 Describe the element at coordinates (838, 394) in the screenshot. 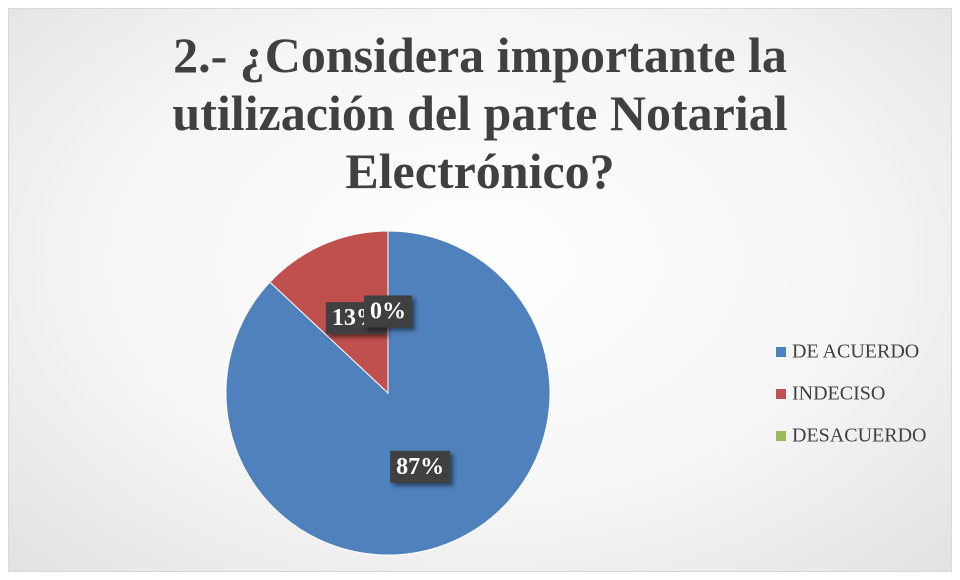

I see `legend-label: INDECISO` at that location.